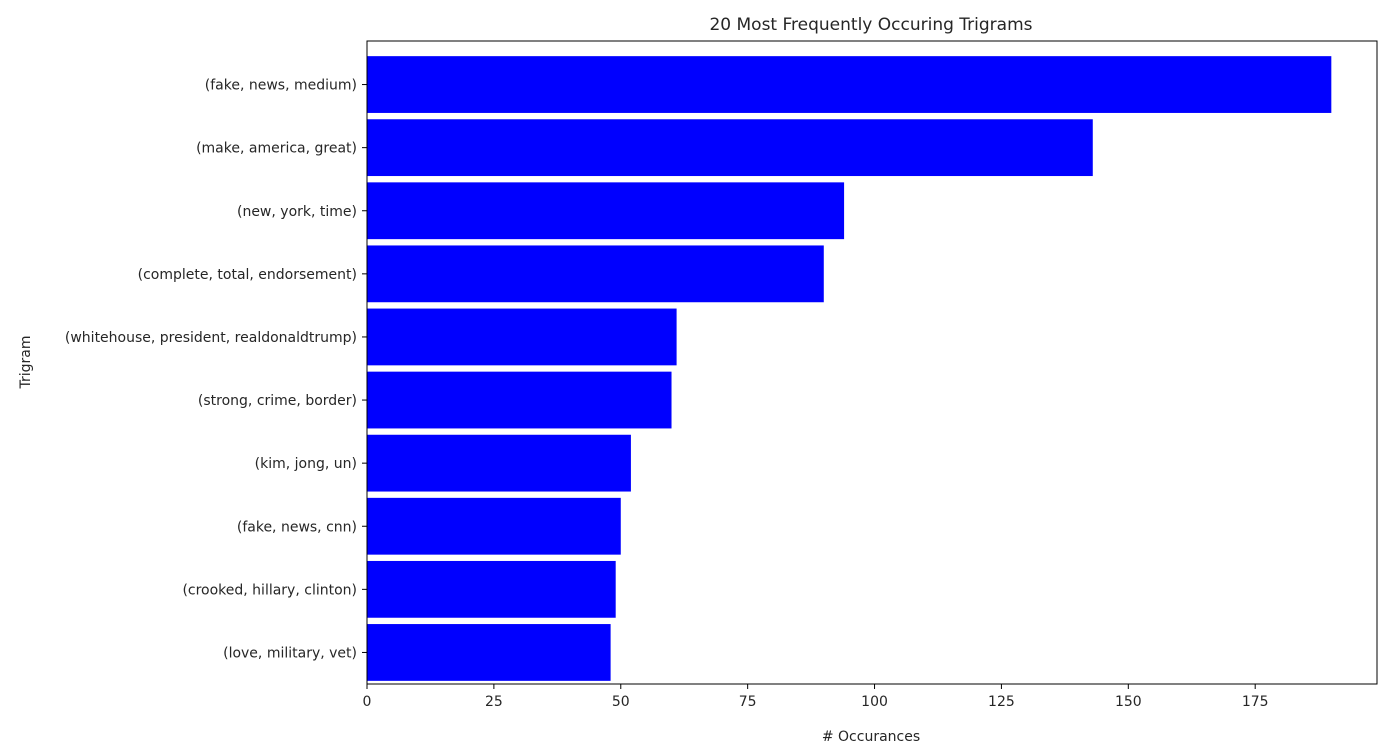 The image size is (1400, 751). I want to click on y-tick-label: (love, military, vet), so click(290, 653).